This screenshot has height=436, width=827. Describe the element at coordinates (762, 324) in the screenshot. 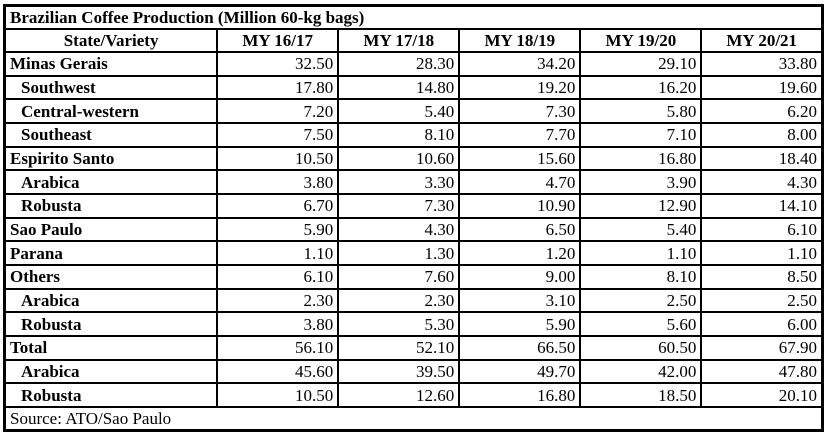

I see `value-cell: 6.00` at that location.